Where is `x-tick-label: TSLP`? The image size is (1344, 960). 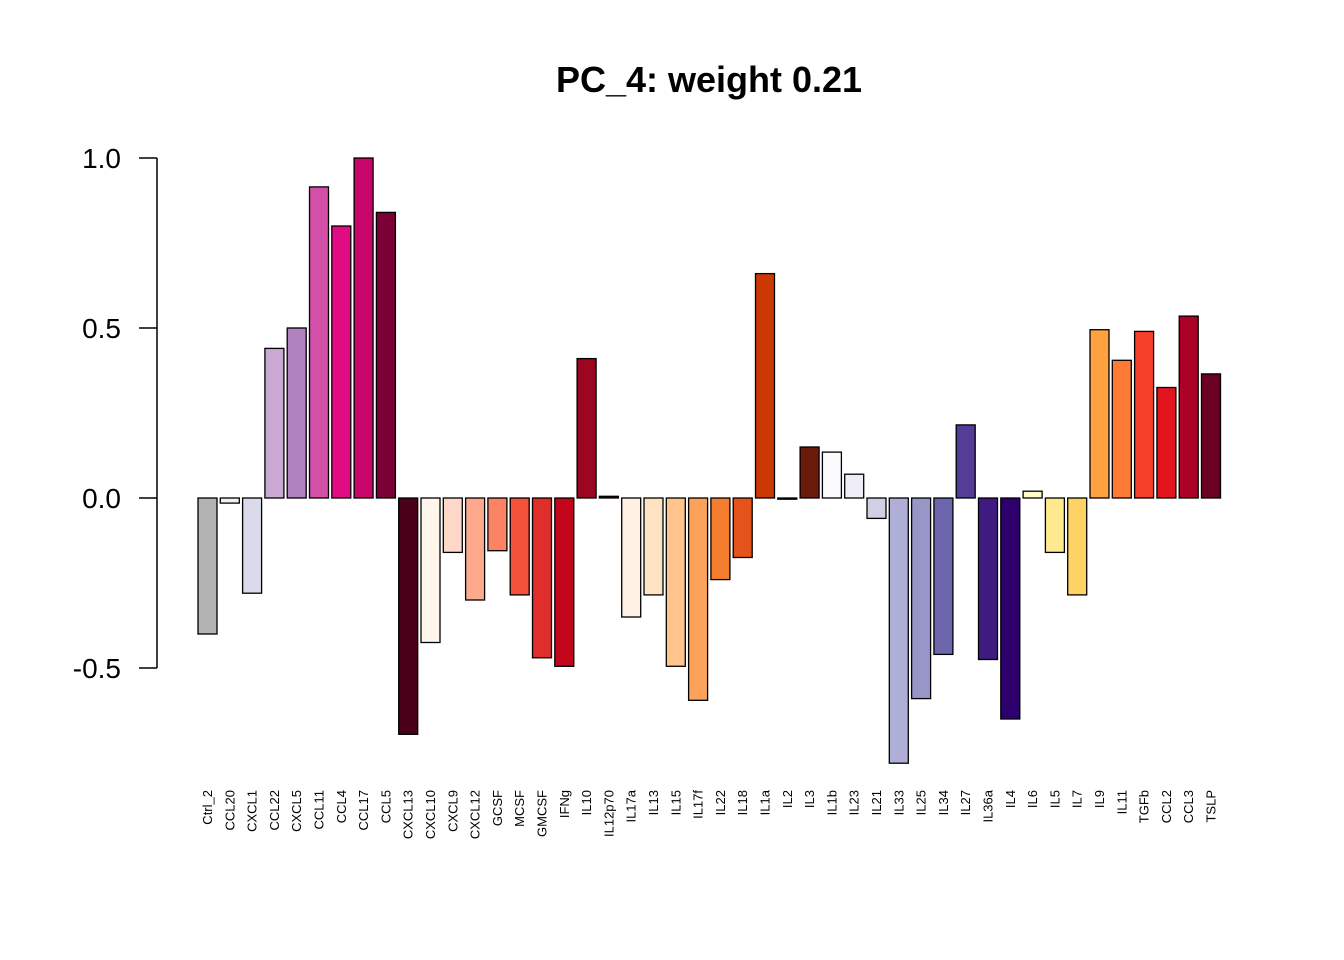 x-tick-label: TSLP is located at coordinates (1211, 806).